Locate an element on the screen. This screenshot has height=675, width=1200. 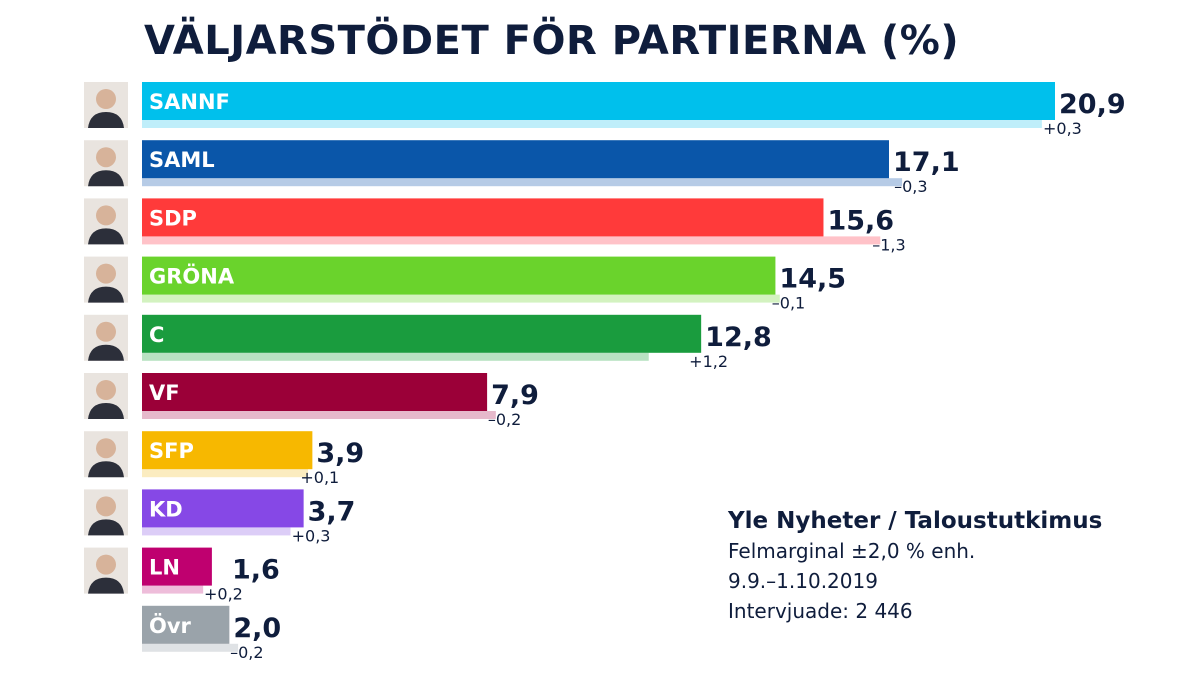
bar-gröna is located at coordinates (459, 275).